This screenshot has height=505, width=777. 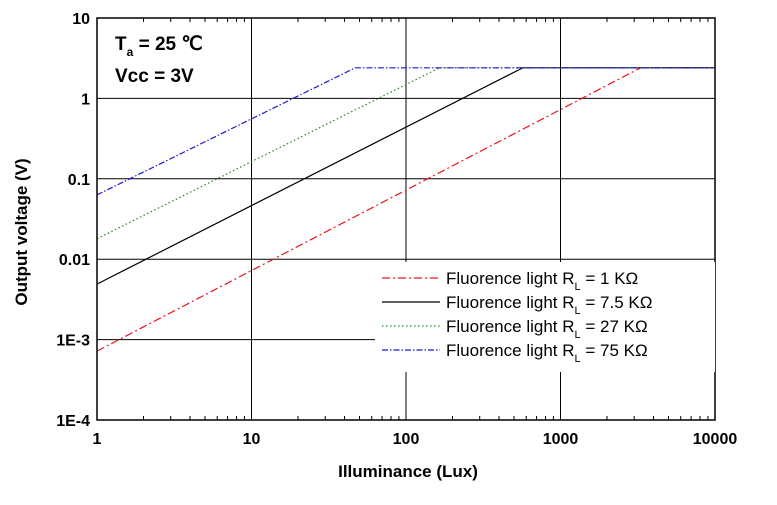 I want to click on legend-label-4: Fluorence light RL = 75 KΩ, so click(x=547, y=353).